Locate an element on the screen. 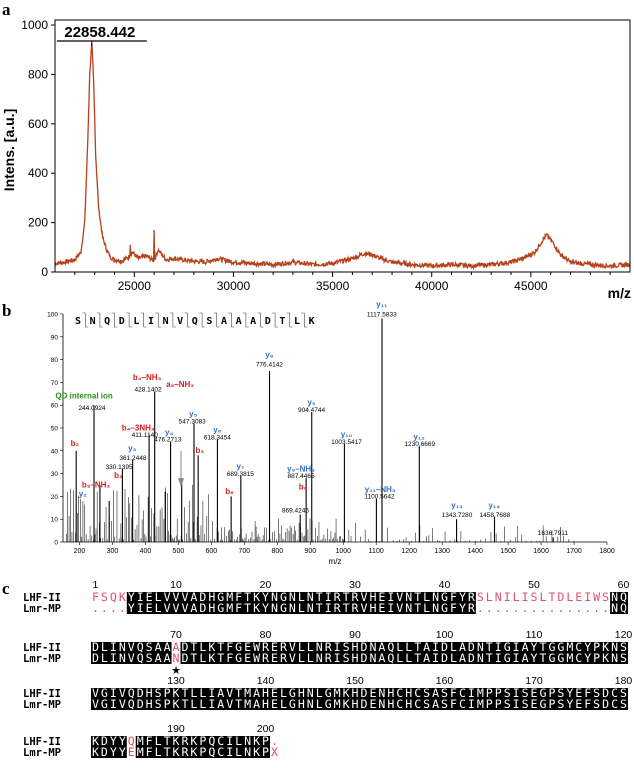 This screenshot has width=634, height=768. x-tick-label: 1500 is located at coordinates (508, 551).